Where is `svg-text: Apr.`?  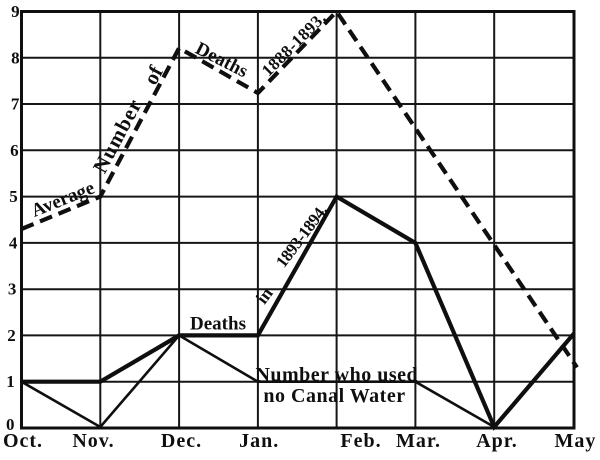
svg-text: Apr. is located at coordinates (497, 441).